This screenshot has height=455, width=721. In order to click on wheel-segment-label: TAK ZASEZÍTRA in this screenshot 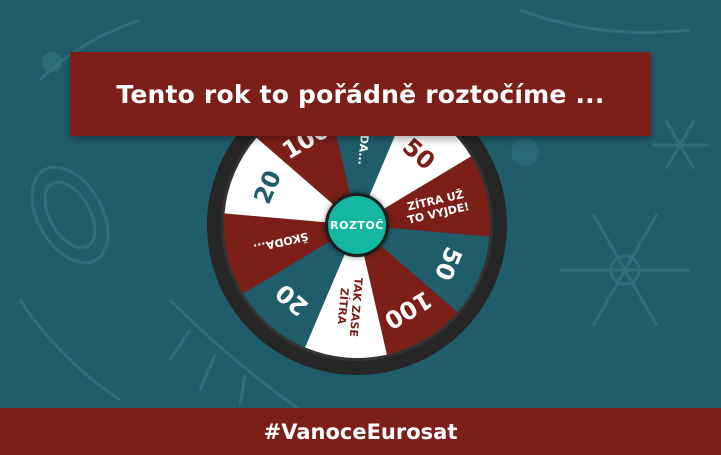, I will do `click(349, 306)`.